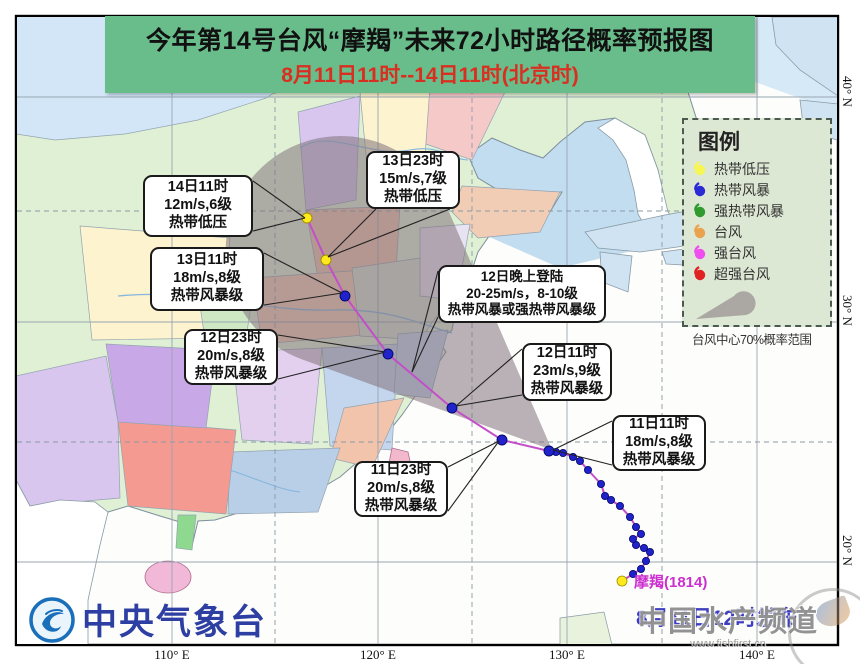 The width and height of the screenshot is (860, 664). Describe the element at coordinates (378, 654) in the screenshot. I see `longitude-label: 120° E` at that location.